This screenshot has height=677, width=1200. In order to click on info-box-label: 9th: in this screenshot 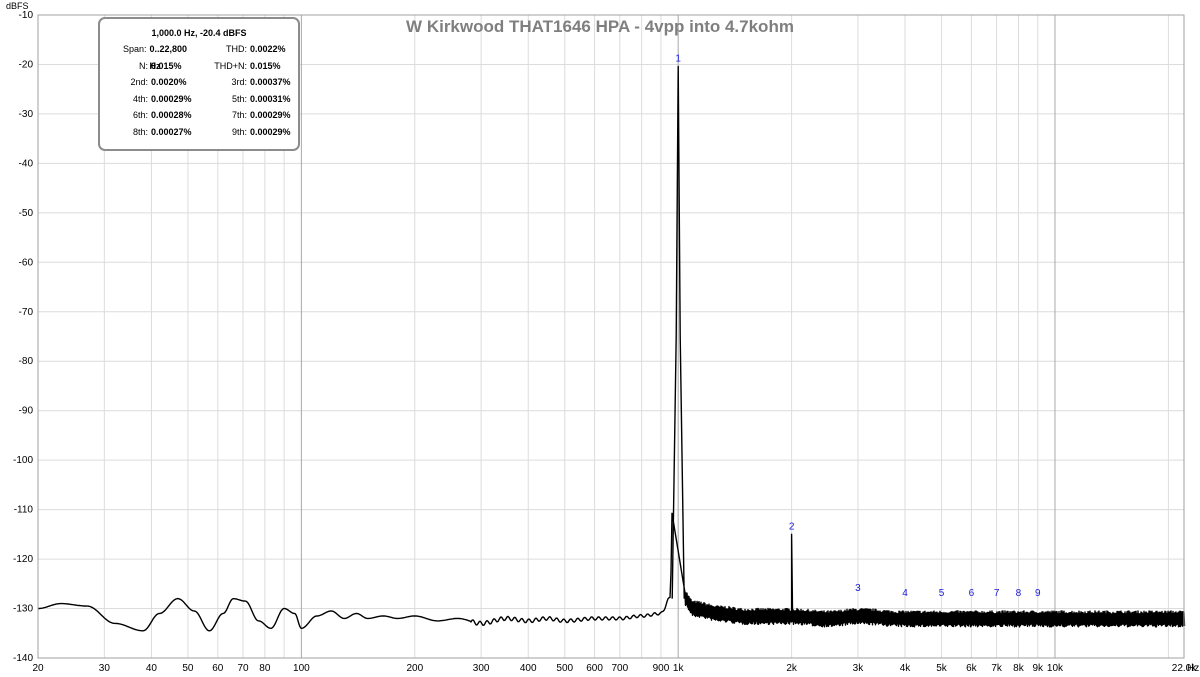, I will do `click(239, 131)`.